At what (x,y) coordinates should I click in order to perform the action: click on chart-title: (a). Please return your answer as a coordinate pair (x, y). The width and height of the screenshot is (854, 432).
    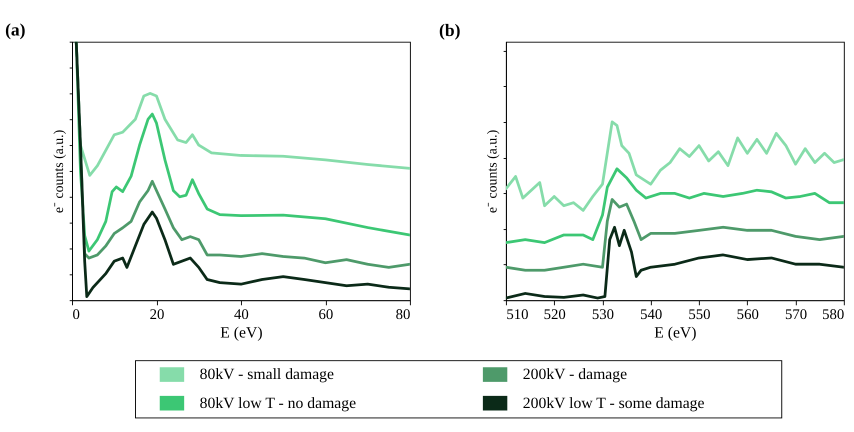
    Looking at the image, I should click on (15, 30).